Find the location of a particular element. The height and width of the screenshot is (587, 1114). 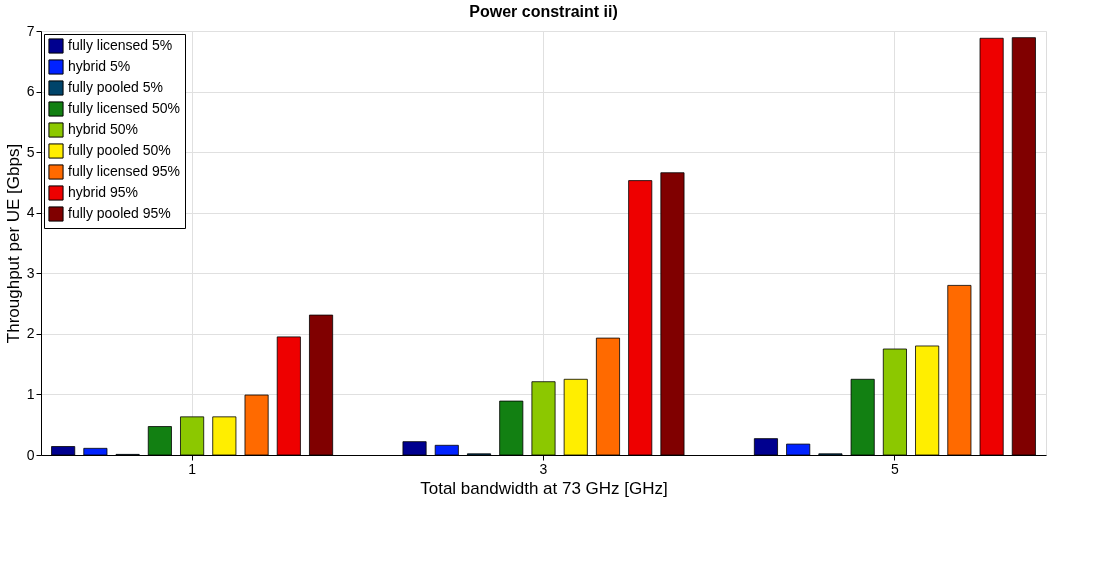

legend-label: hybrid 5% is located at coordinates (99, 66).